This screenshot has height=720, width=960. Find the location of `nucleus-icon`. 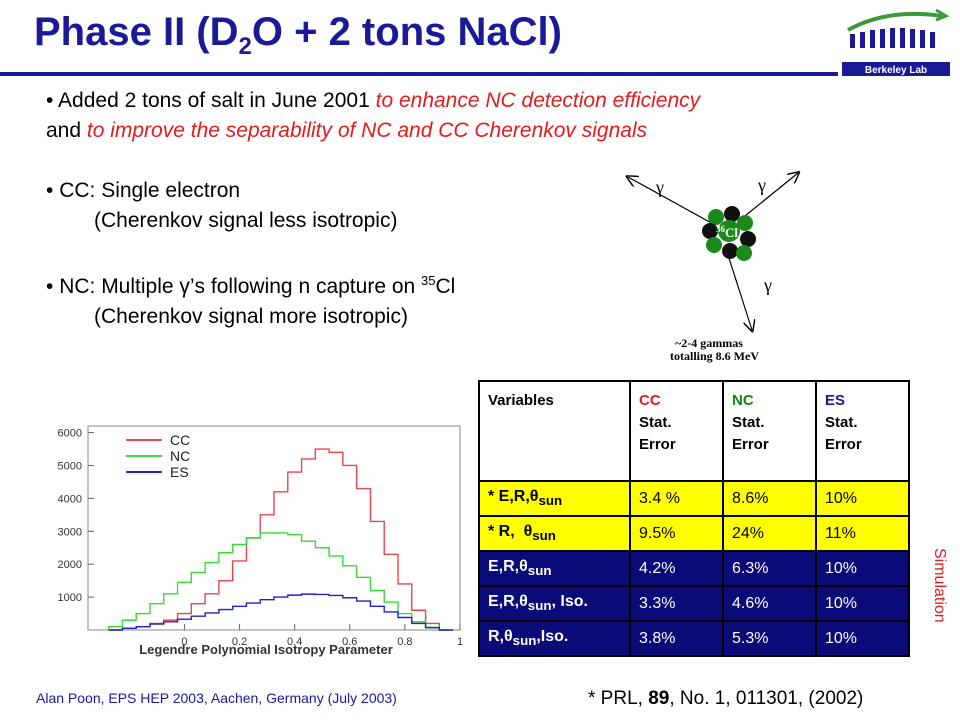

nucleus-icon is located at coordinates (729, 233).